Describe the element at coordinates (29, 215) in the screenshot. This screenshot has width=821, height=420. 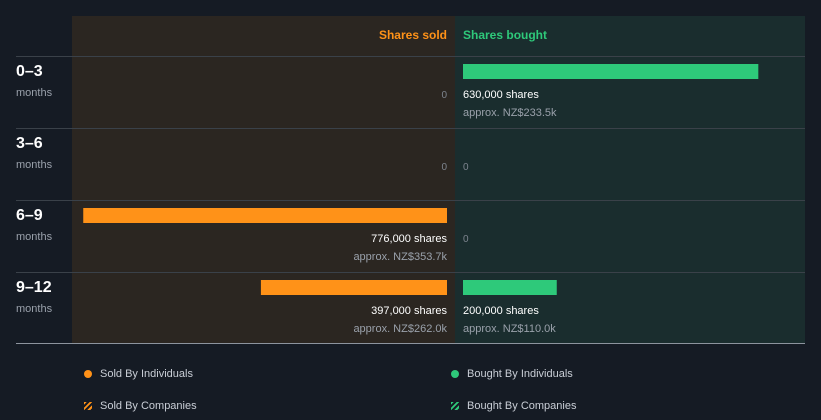
I see `period-label: 6–9` at that location.